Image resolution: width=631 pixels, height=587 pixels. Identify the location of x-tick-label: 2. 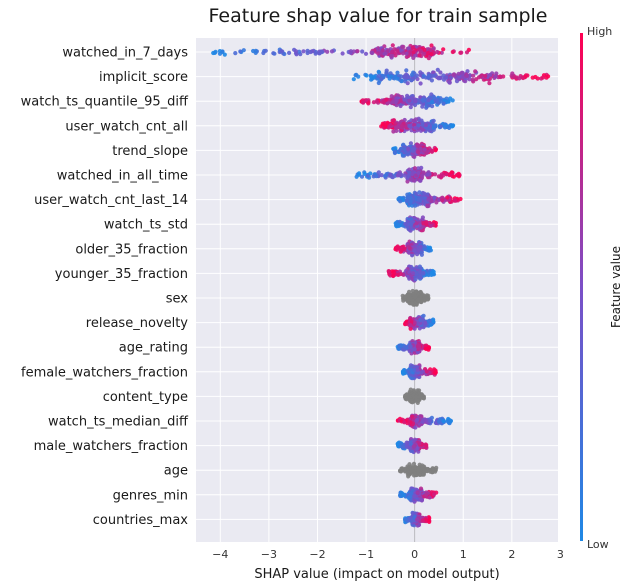
(511, 554).